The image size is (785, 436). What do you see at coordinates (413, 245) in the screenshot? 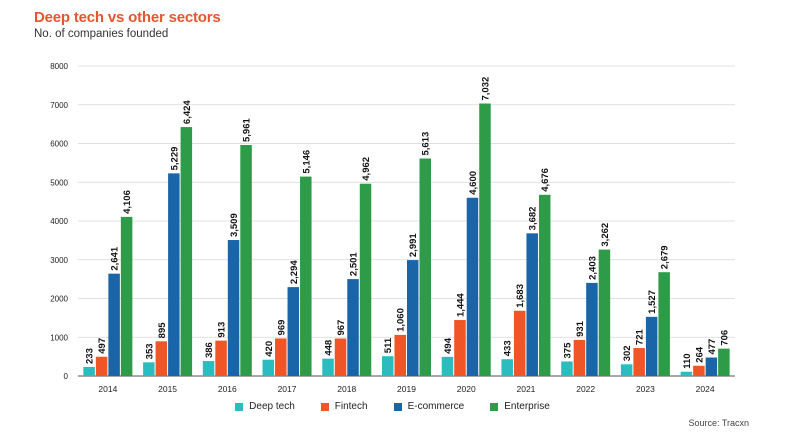
I see `data-label: 2,991` at bounding box center [413, 245].